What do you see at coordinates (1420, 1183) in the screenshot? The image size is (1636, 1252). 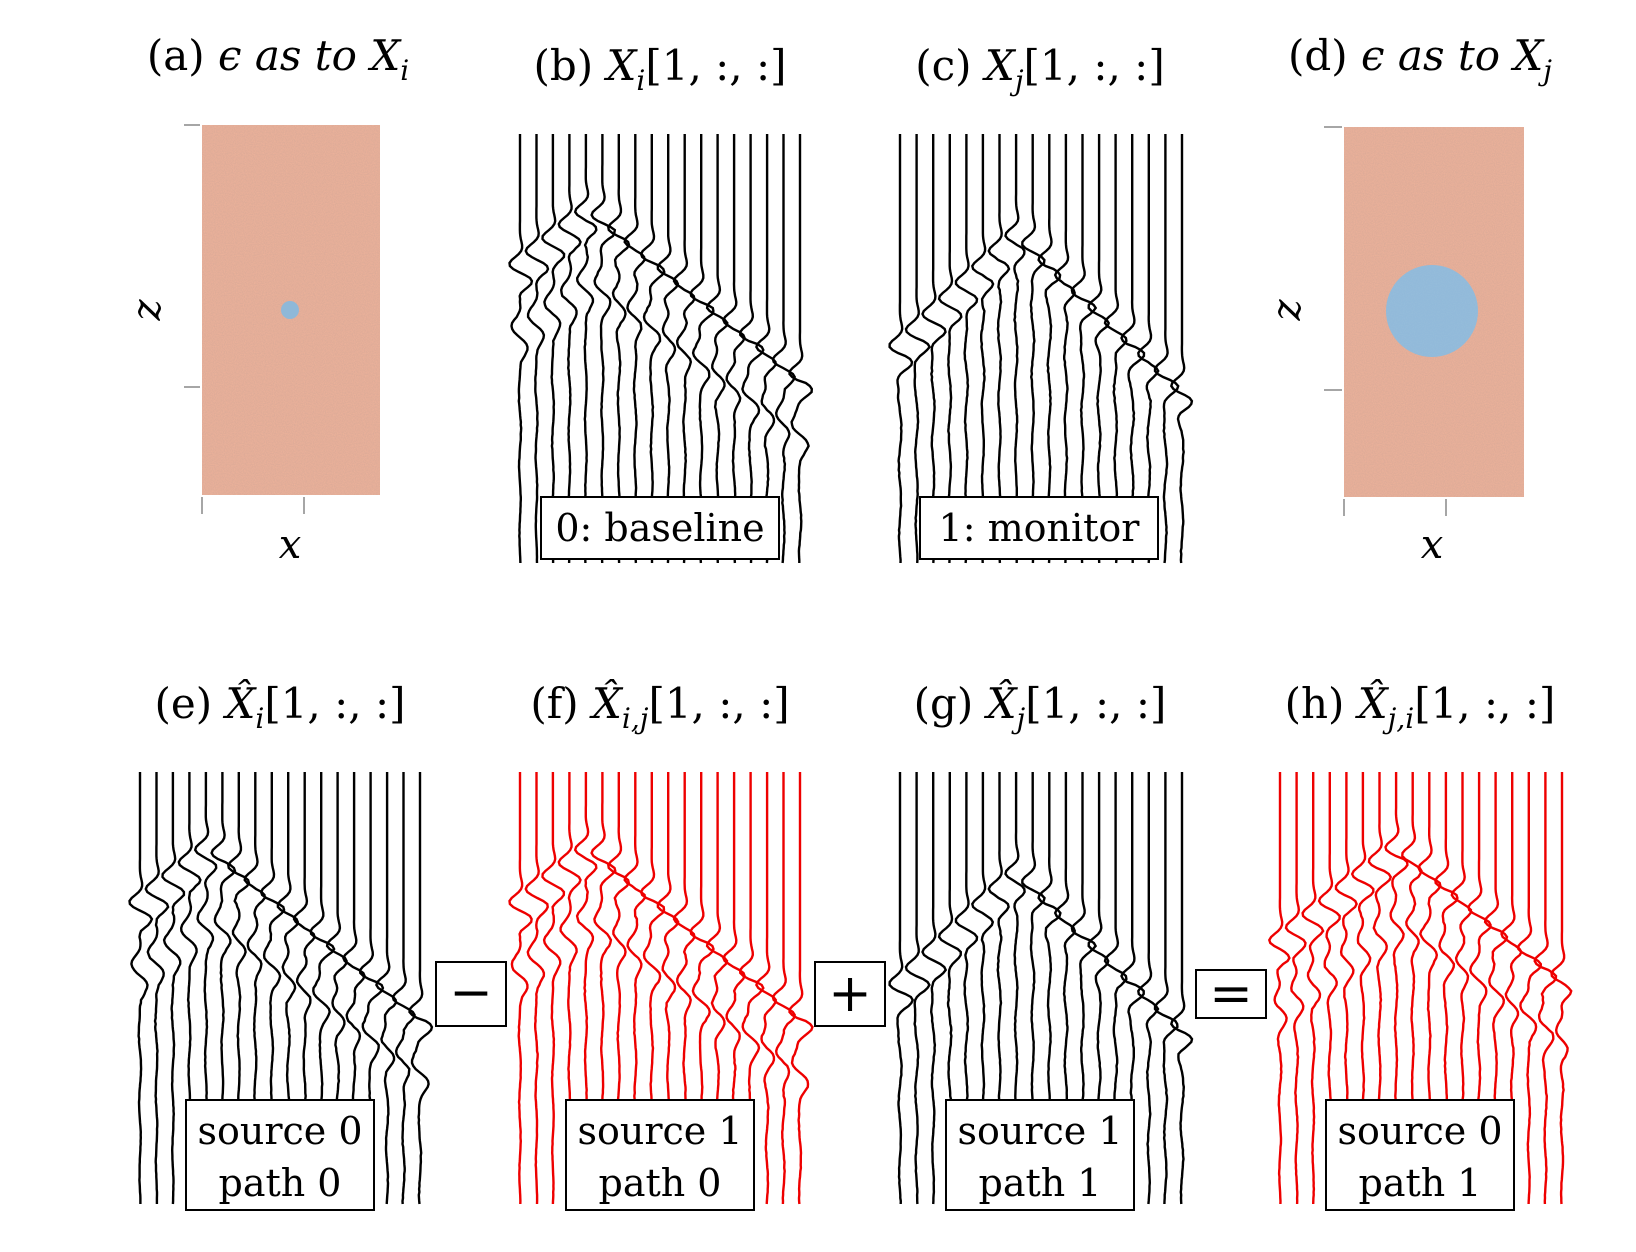 I see `panel-h-label-line: path 1` at bounding box center [1420, 1183].